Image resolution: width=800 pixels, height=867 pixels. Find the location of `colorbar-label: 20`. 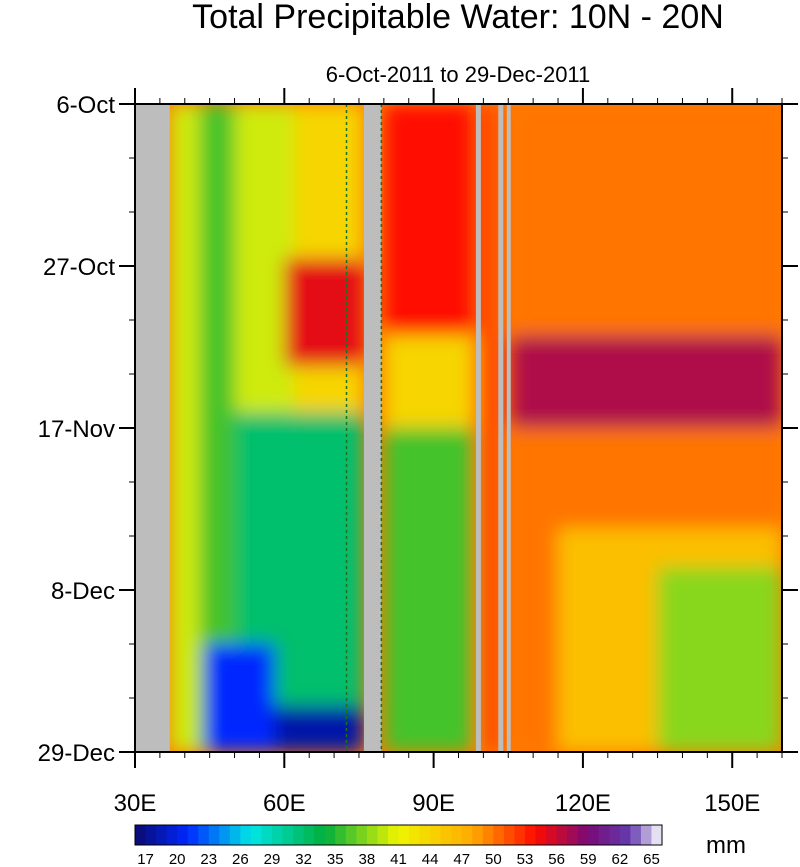

colorbar-label: 20 is located at coordinates (177, 859).